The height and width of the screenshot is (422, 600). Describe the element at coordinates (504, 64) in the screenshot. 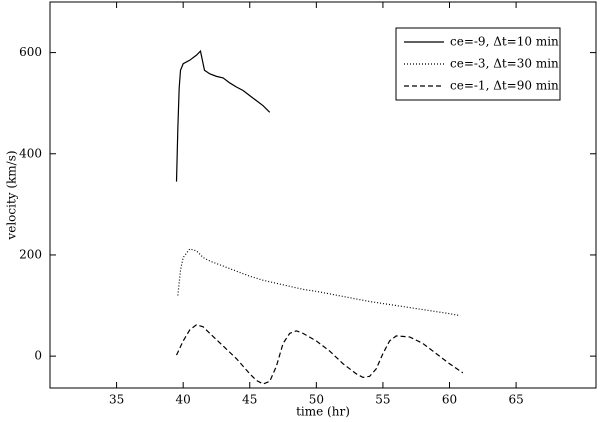

I see `legend-label: ce=-3, Δt=30 min` at that location.